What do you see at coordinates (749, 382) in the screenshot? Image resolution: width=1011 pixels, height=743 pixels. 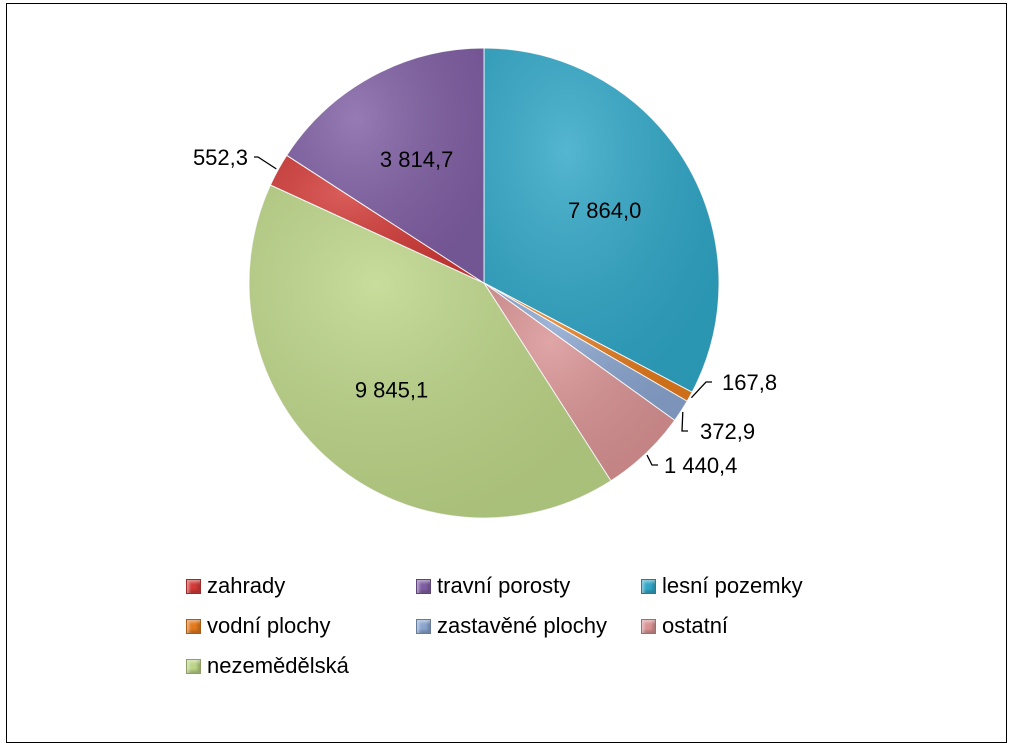 I see `data-label-vodni-plochy: 167,8` at bounding box center [749, 382].